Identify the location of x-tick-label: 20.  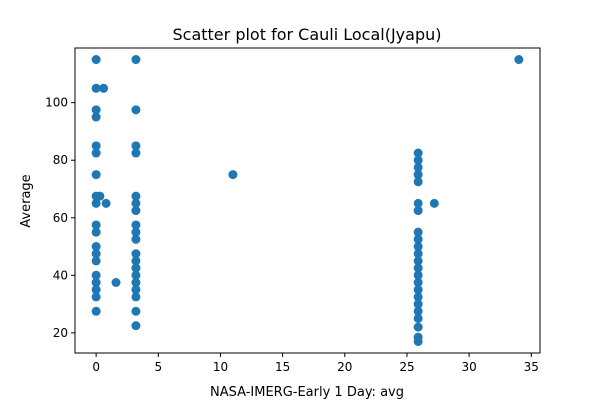
(344, 367).